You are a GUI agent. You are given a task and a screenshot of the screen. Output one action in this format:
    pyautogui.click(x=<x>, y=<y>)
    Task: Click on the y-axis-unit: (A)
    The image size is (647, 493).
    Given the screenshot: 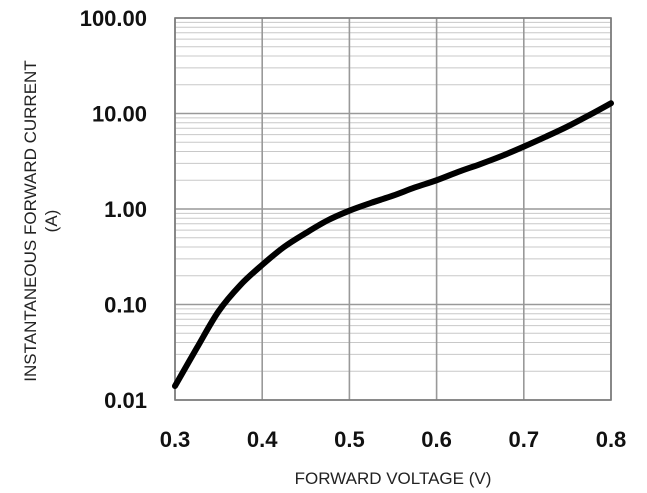 What is the action you would take?
    pyautogui.click(x=51, y=221)
    